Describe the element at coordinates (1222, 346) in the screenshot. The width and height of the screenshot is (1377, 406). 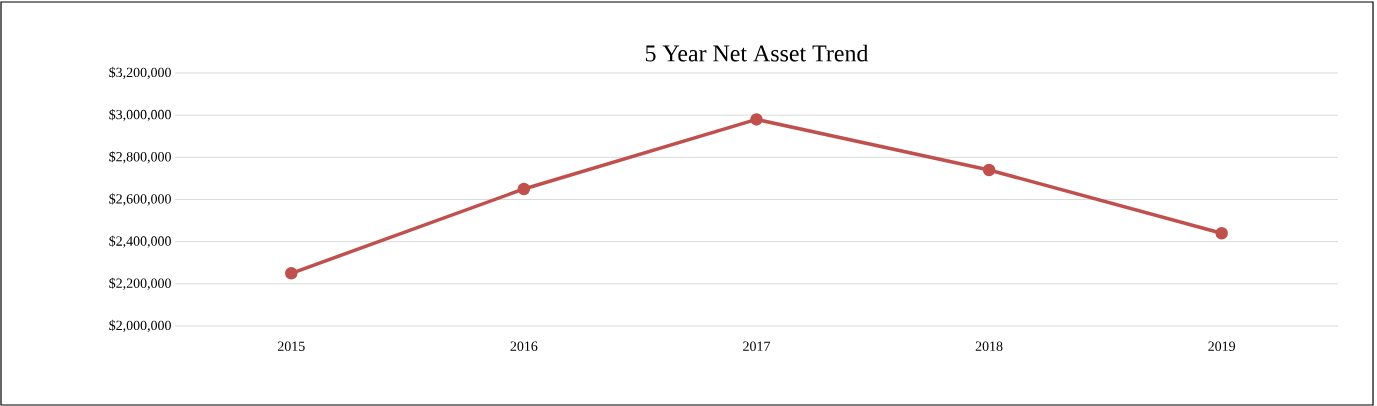
I see `x-tick-label: 2019` at that location.